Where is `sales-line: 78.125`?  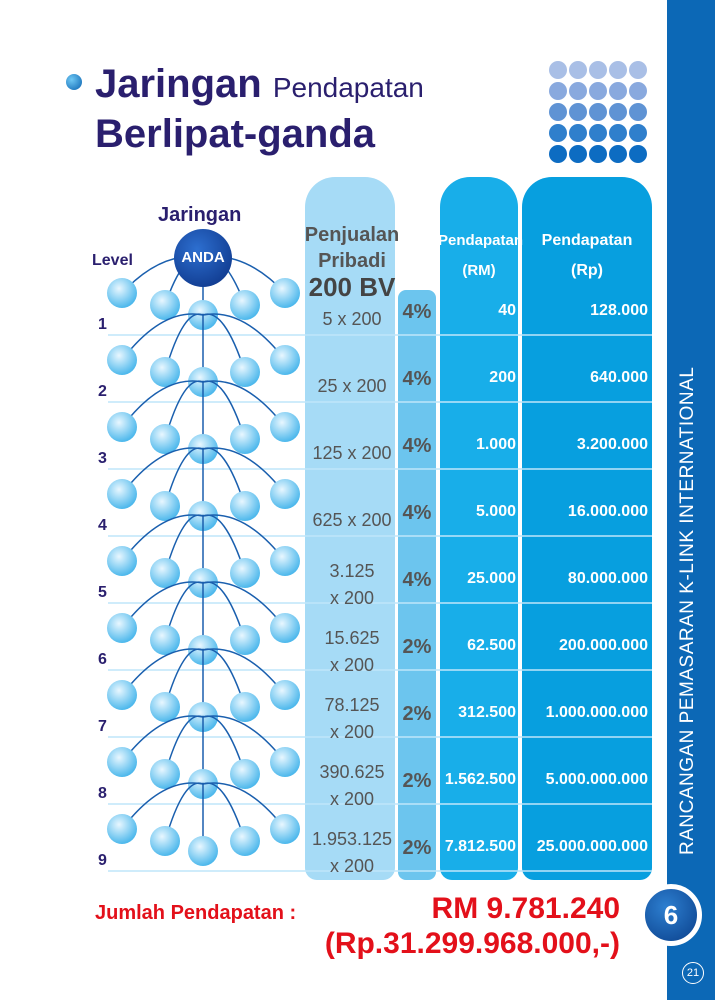 sales-line: 78.125 is located at coordinates (352, 705).